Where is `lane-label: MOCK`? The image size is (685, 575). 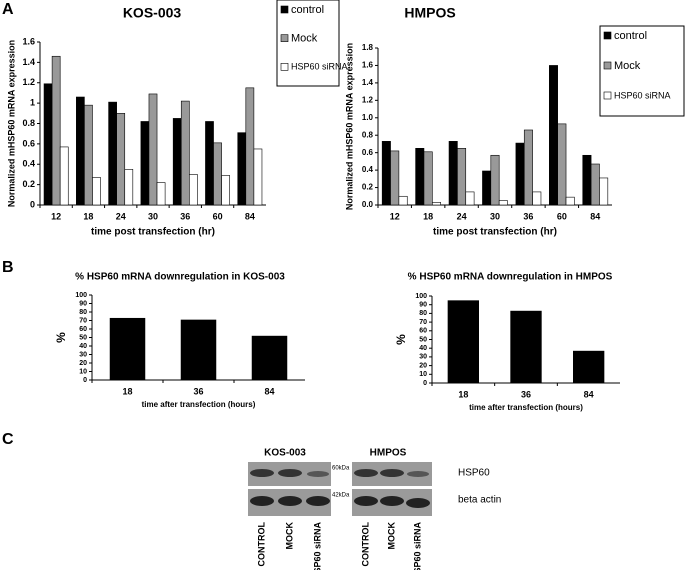
lane-label: MOCK is located at coordinates (391, 536).